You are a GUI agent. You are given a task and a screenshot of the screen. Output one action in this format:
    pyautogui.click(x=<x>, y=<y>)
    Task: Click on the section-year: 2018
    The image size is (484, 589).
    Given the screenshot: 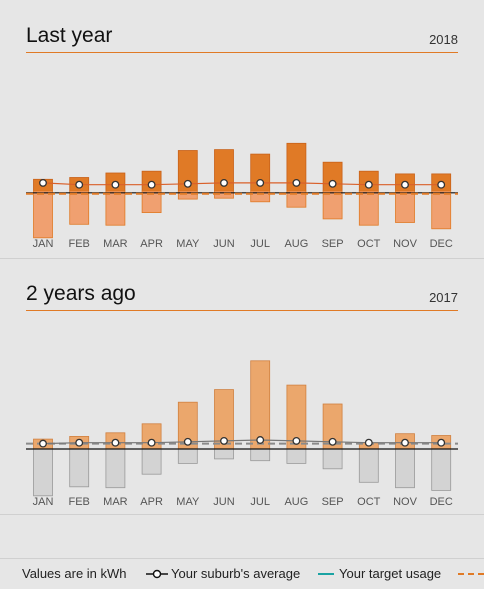 What is the action you would take?
    pyautogui.click(x=443, y=39)
    